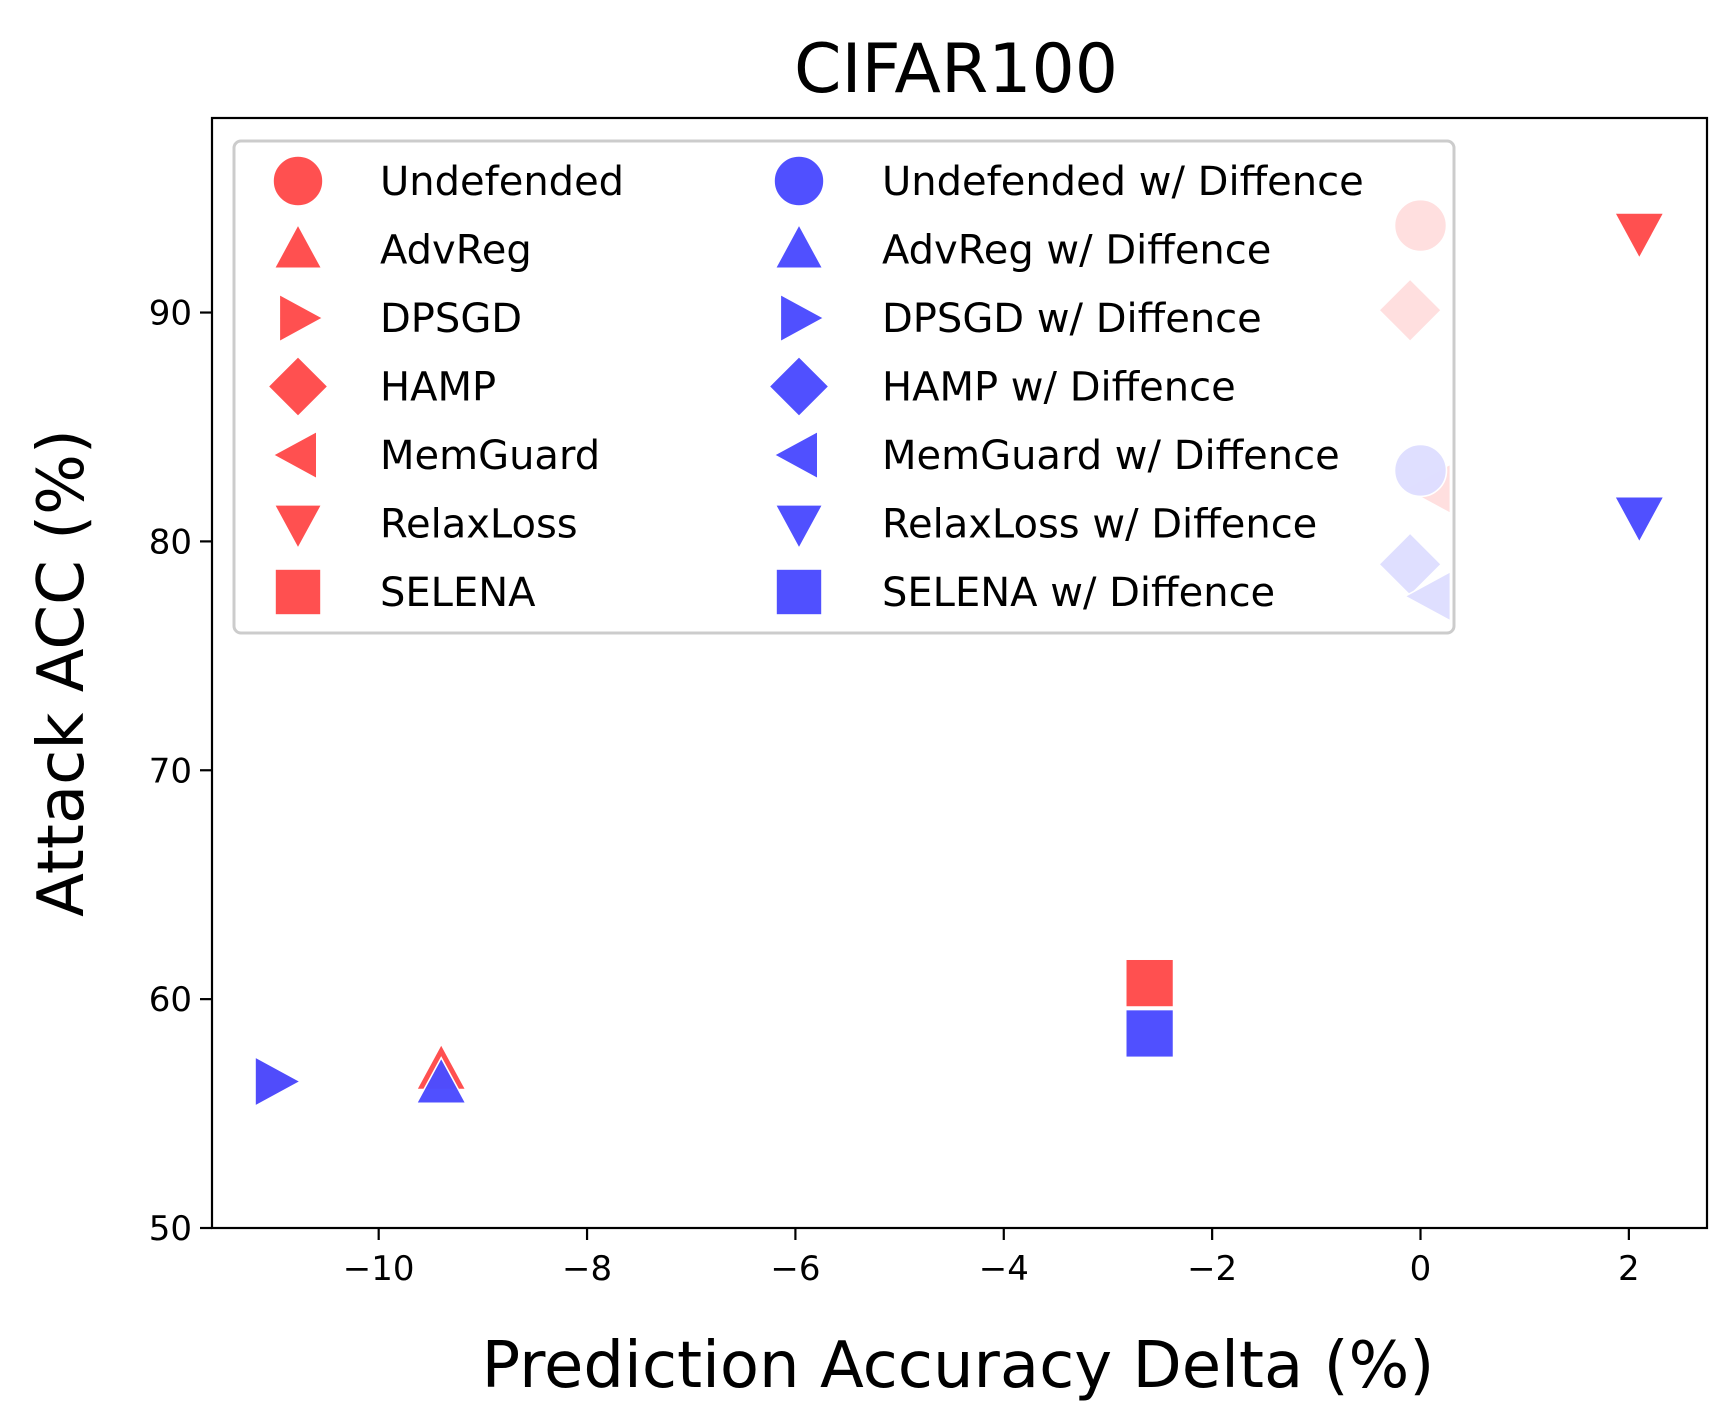  I want to click on legend-marker-advreg, so click(298, 246).